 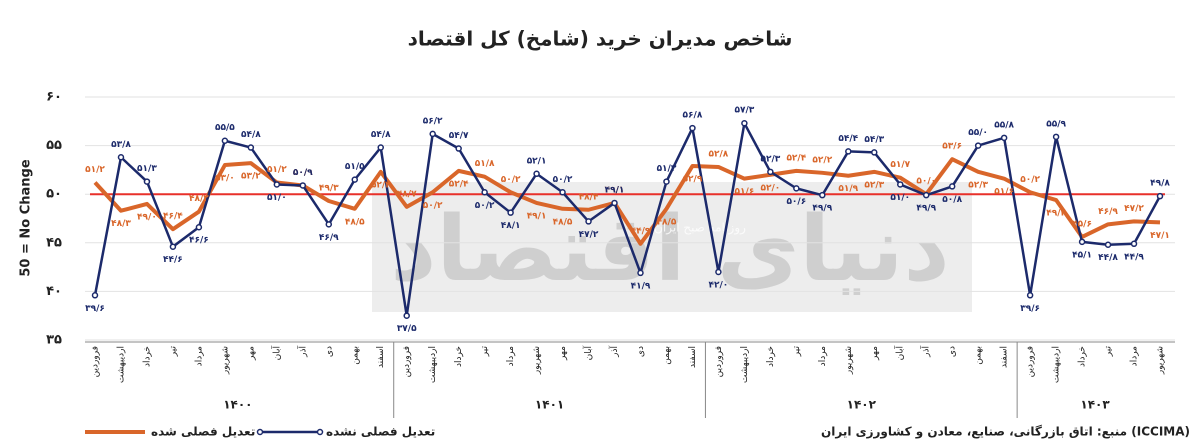 I want to click on data-label: ۵۷/۳, so click(x=744, y=111).